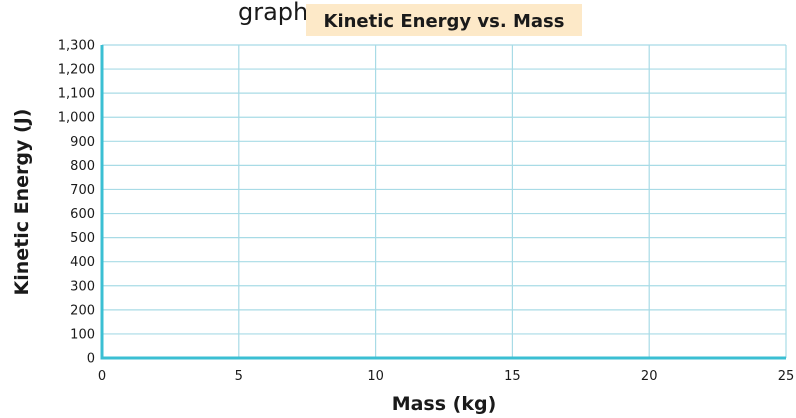  I want to click on x-tick-label: 5, so click(239, 376).